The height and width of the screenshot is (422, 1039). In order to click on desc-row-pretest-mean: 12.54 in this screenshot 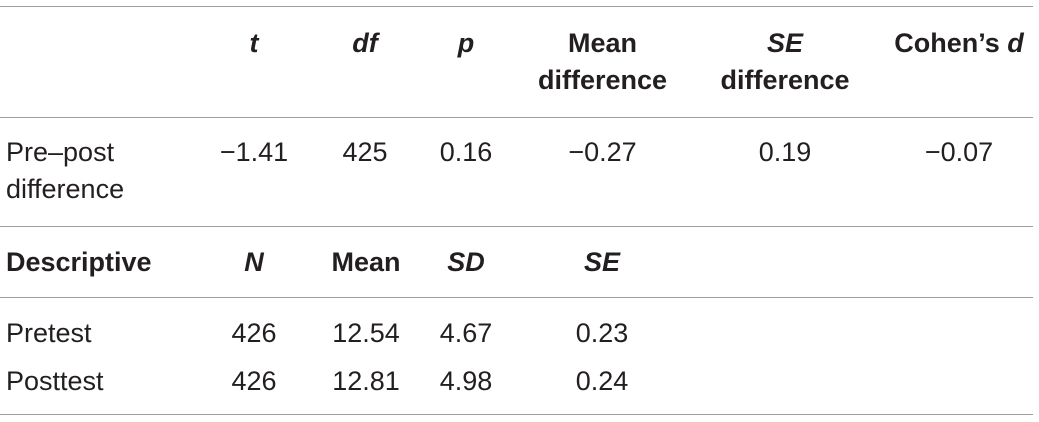, I will do `click(366, 333)`.